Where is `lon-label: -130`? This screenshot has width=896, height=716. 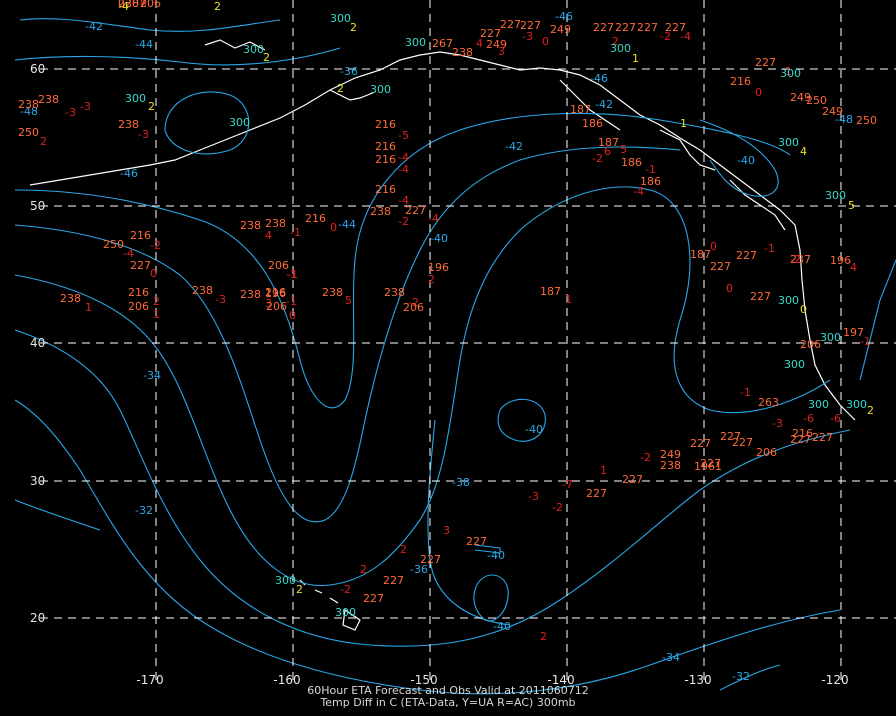
lon-label: -130 is located at coordinates (697, 680).